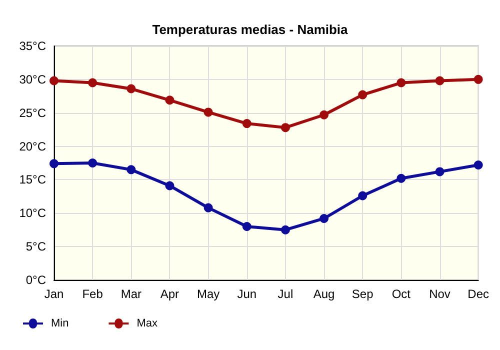  What do you see at coordinates (324, 294) in the screenshot?
I see `x-tick-label: Aug` at bounding box center [324, 294].